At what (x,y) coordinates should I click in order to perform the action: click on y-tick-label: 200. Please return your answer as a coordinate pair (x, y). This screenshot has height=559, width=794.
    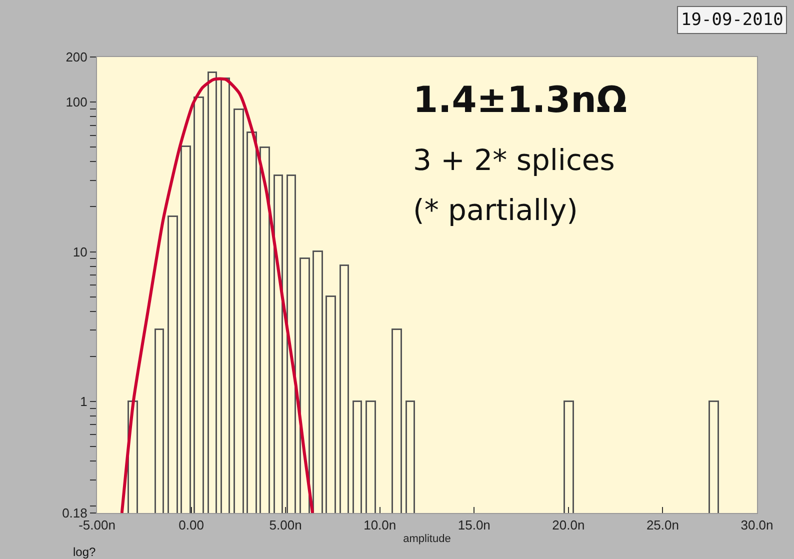
    Looking at the image, I should click on (77, 57).